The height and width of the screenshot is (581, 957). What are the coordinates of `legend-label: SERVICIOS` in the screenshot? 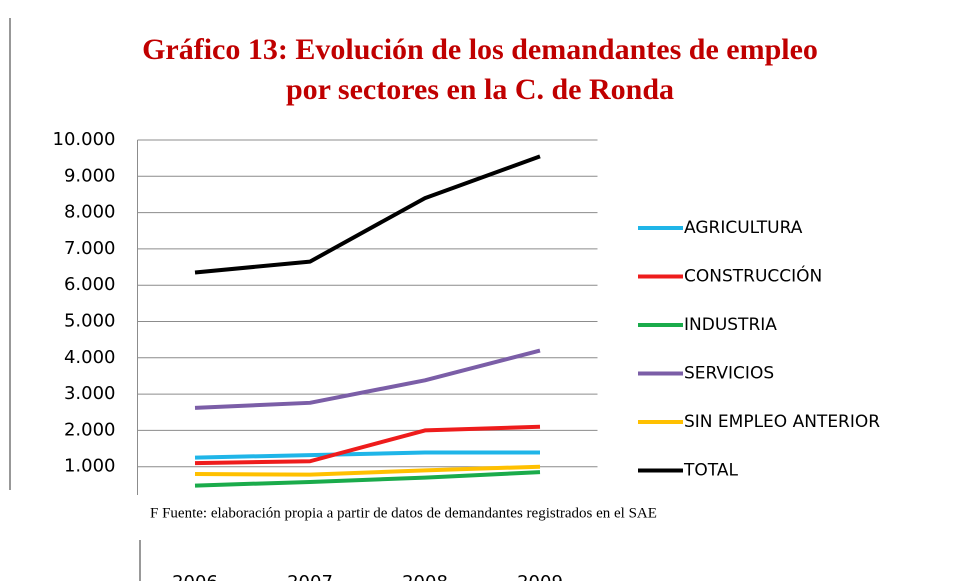 It's located at (729, 374).